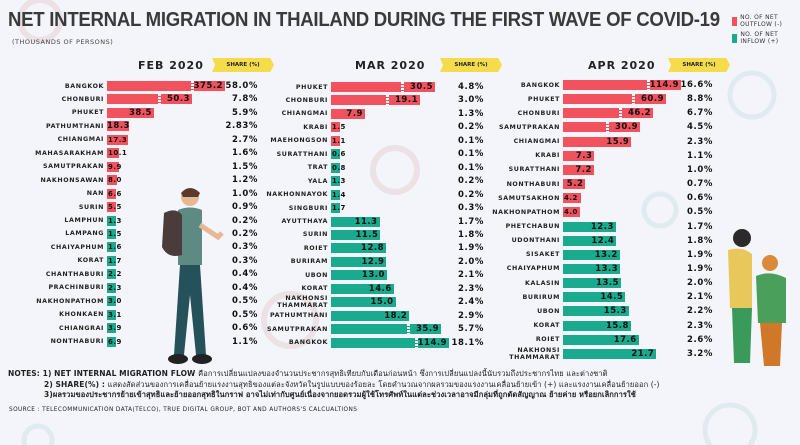  What do you see at coordinates (759, 38) in the screenshot?
I see `legend-label: NO. OF NET INFLOW (+)` at bounding box center [759, 38].